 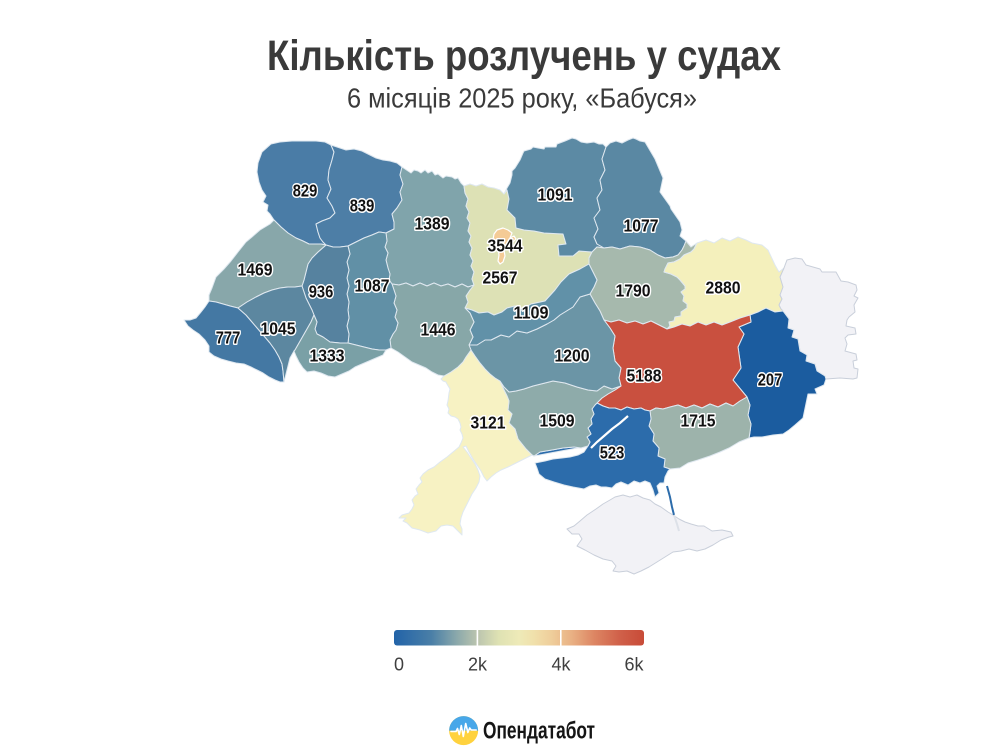 What do you see at coordinates (255, 270) in the screenshot?
I see `svg-text: 1469` at bounding box center [255, 270].